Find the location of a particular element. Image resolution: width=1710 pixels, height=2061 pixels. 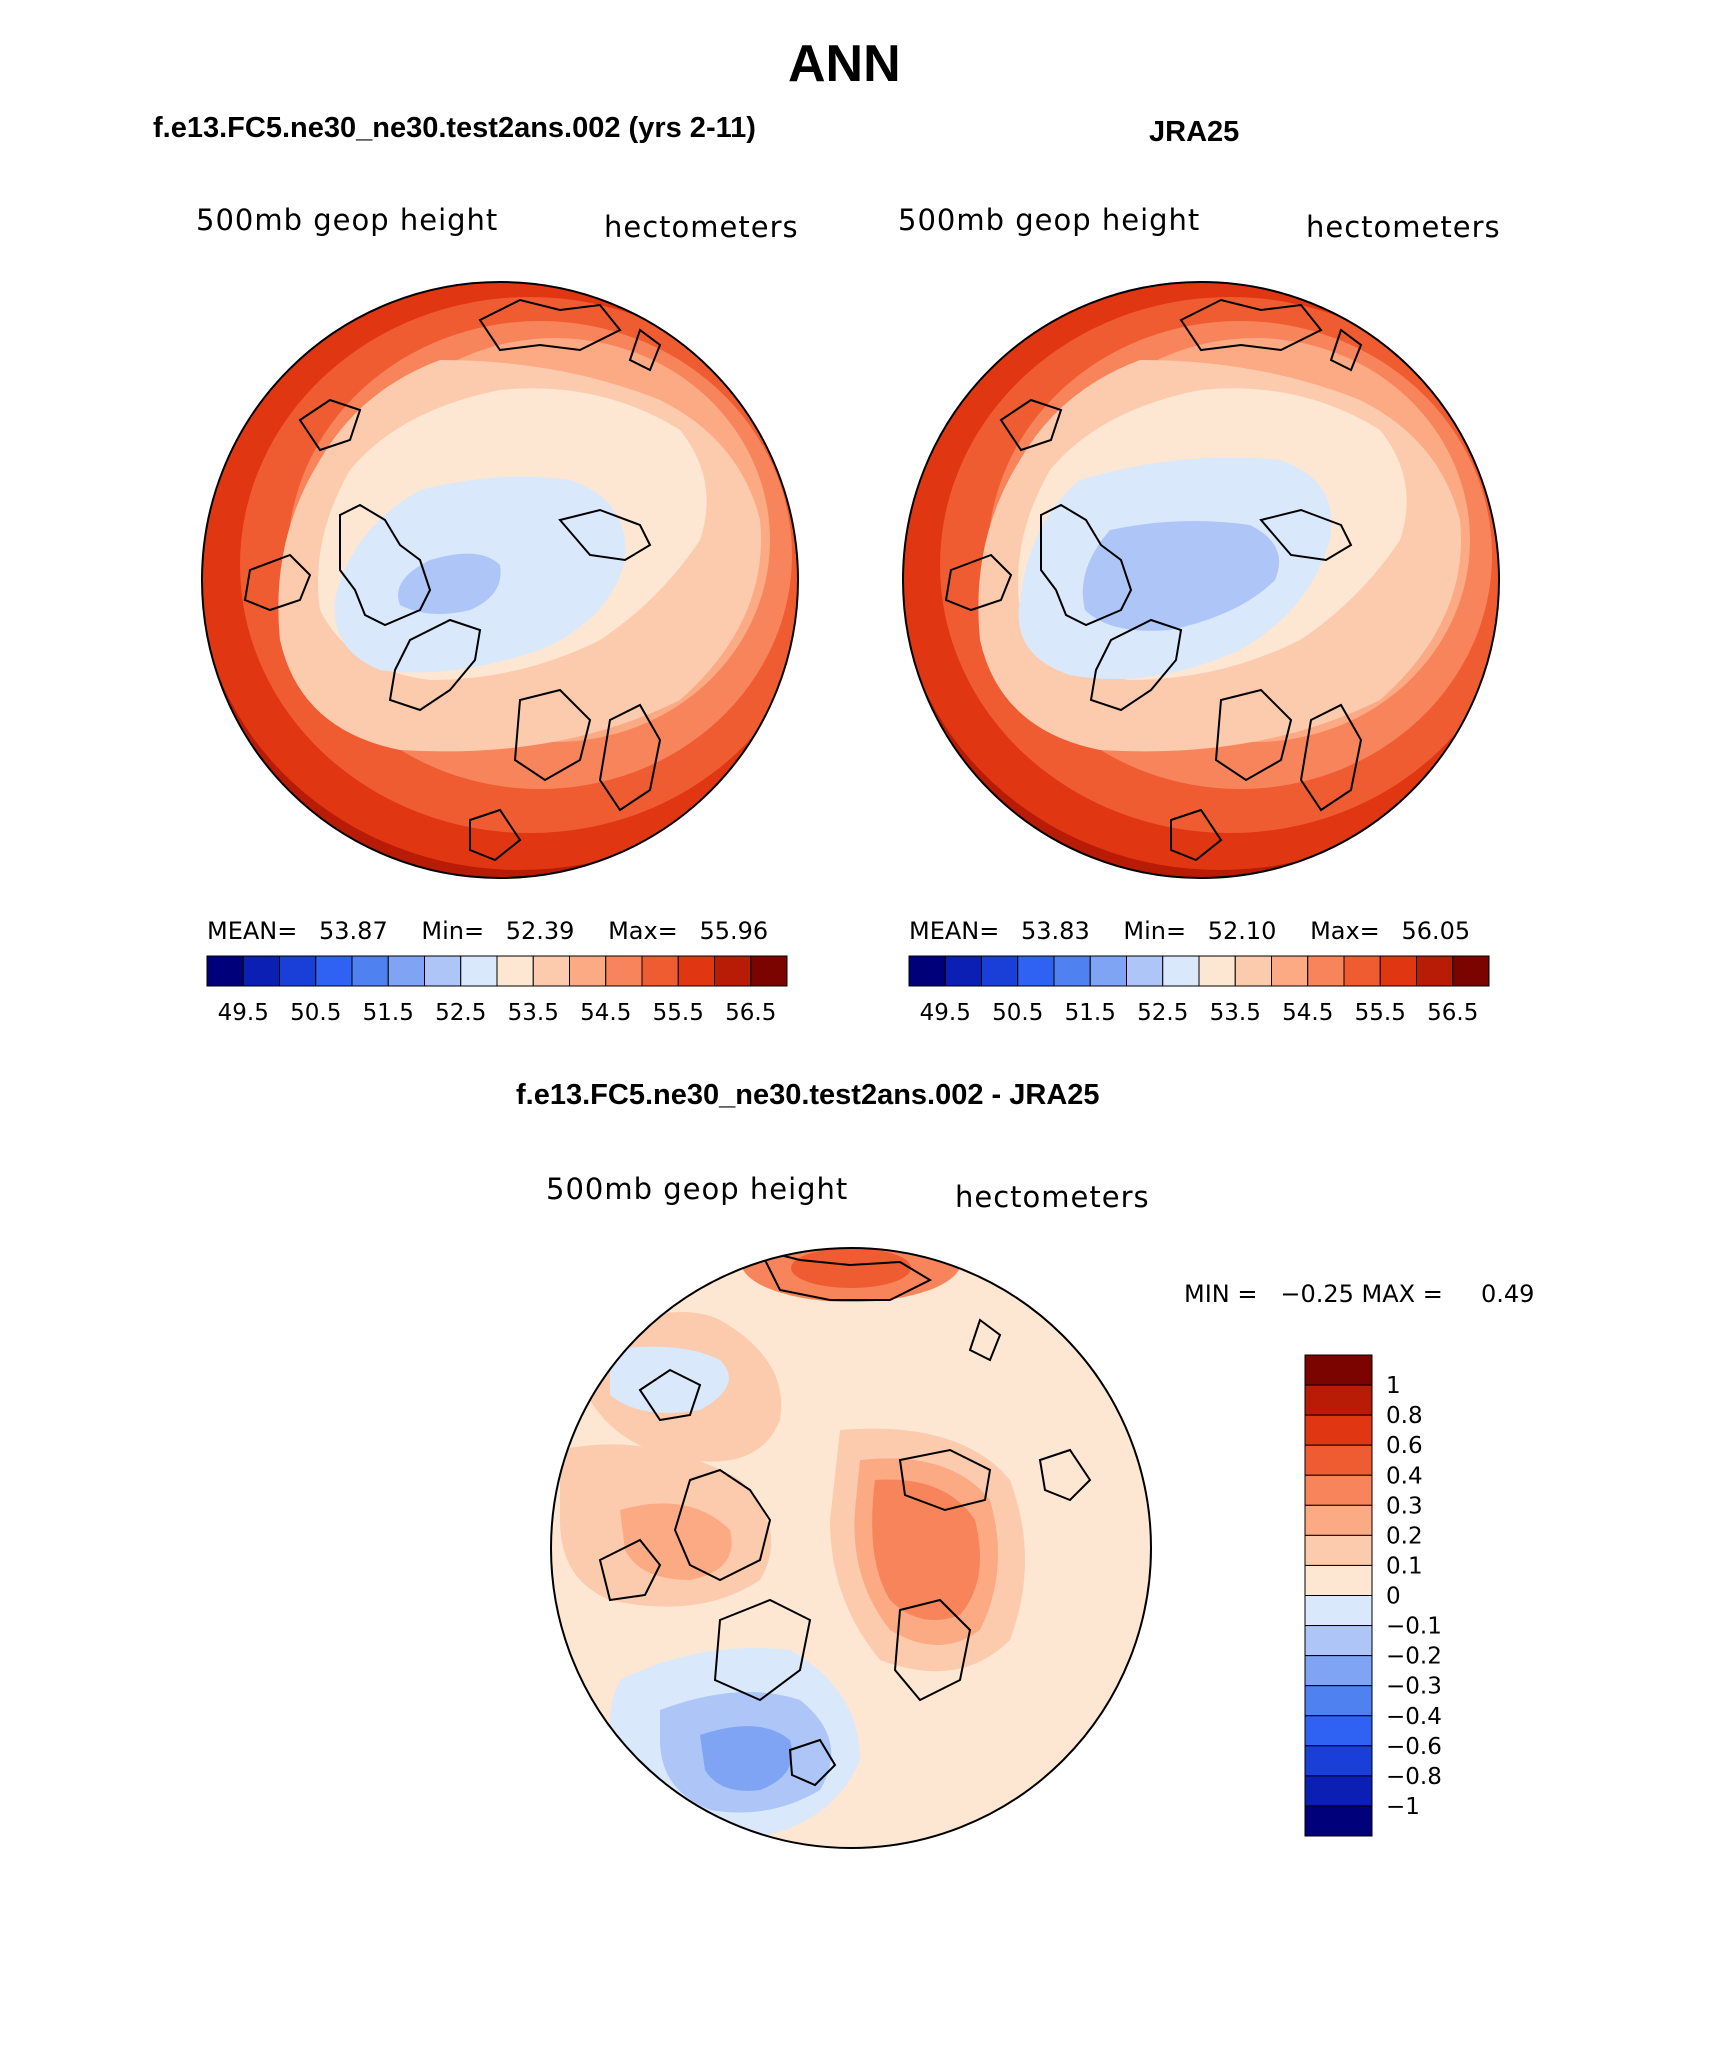

map-model is located at coordinates (500, 580).